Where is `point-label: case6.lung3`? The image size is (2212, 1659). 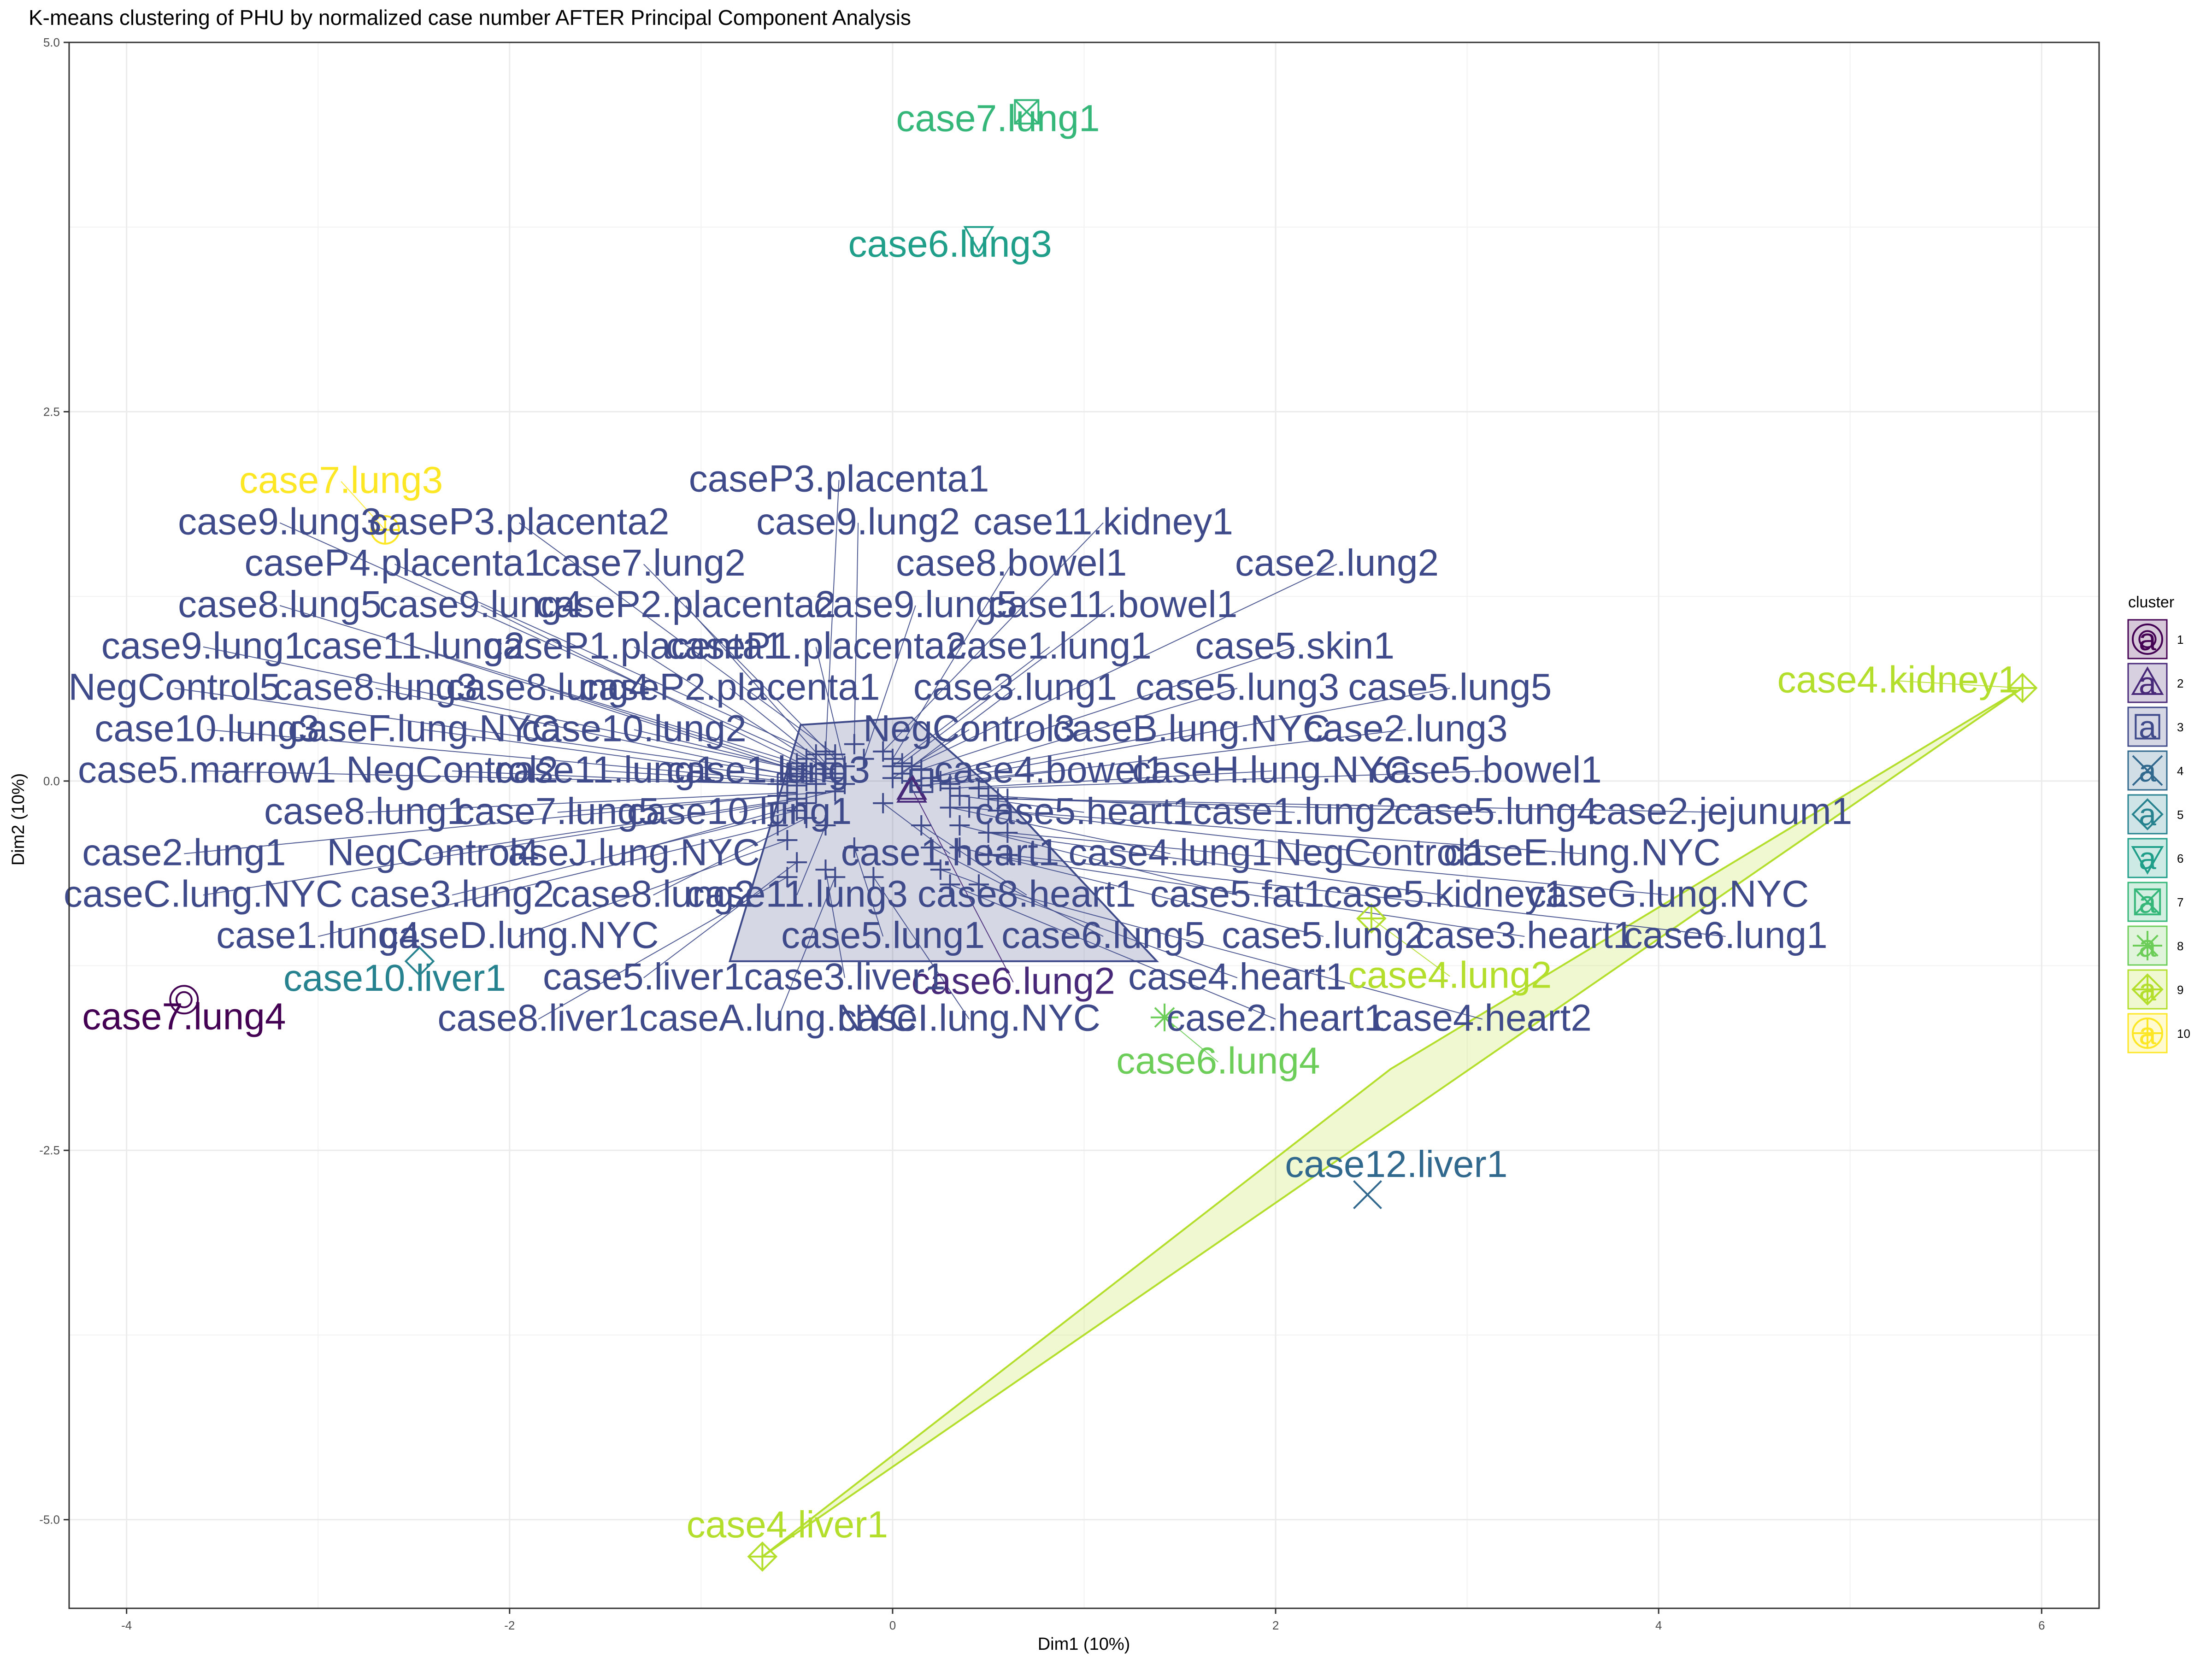
point-label: case6.lung3 is located at coordinates (950, 244).